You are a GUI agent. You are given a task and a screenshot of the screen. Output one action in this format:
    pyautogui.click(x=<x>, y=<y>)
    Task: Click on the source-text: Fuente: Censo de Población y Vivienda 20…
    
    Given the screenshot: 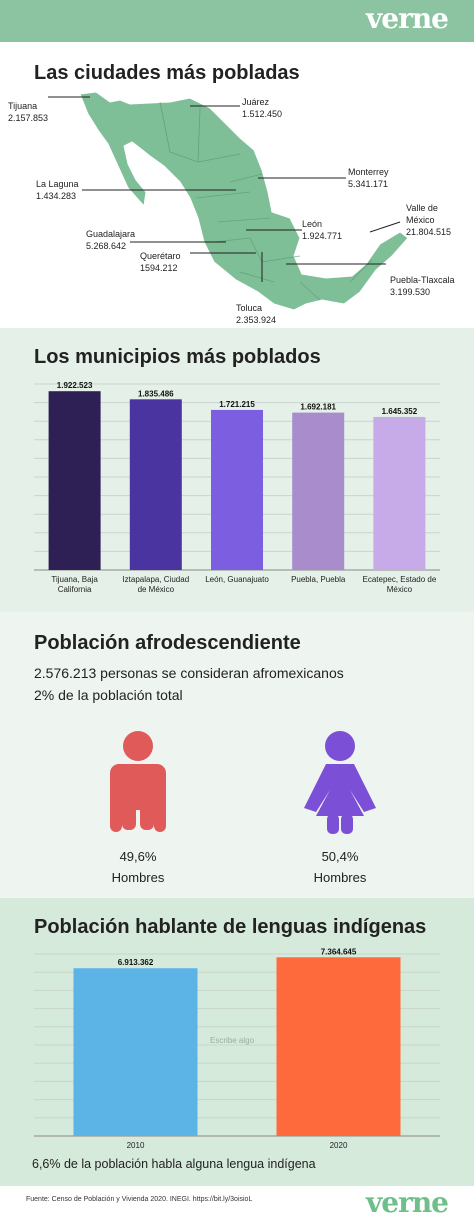 What is the action you would take?
    pyautogui.click(x=139, y=1199)
    